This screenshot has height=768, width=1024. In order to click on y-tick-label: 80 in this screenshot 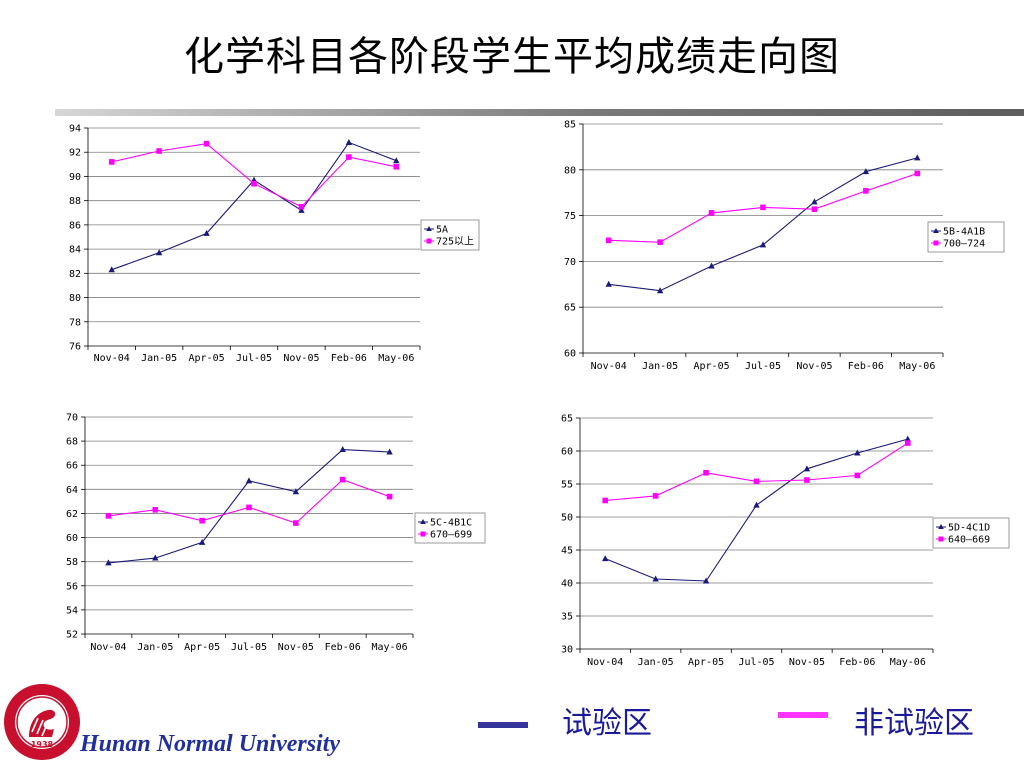, I will do `click(570, 170)`.